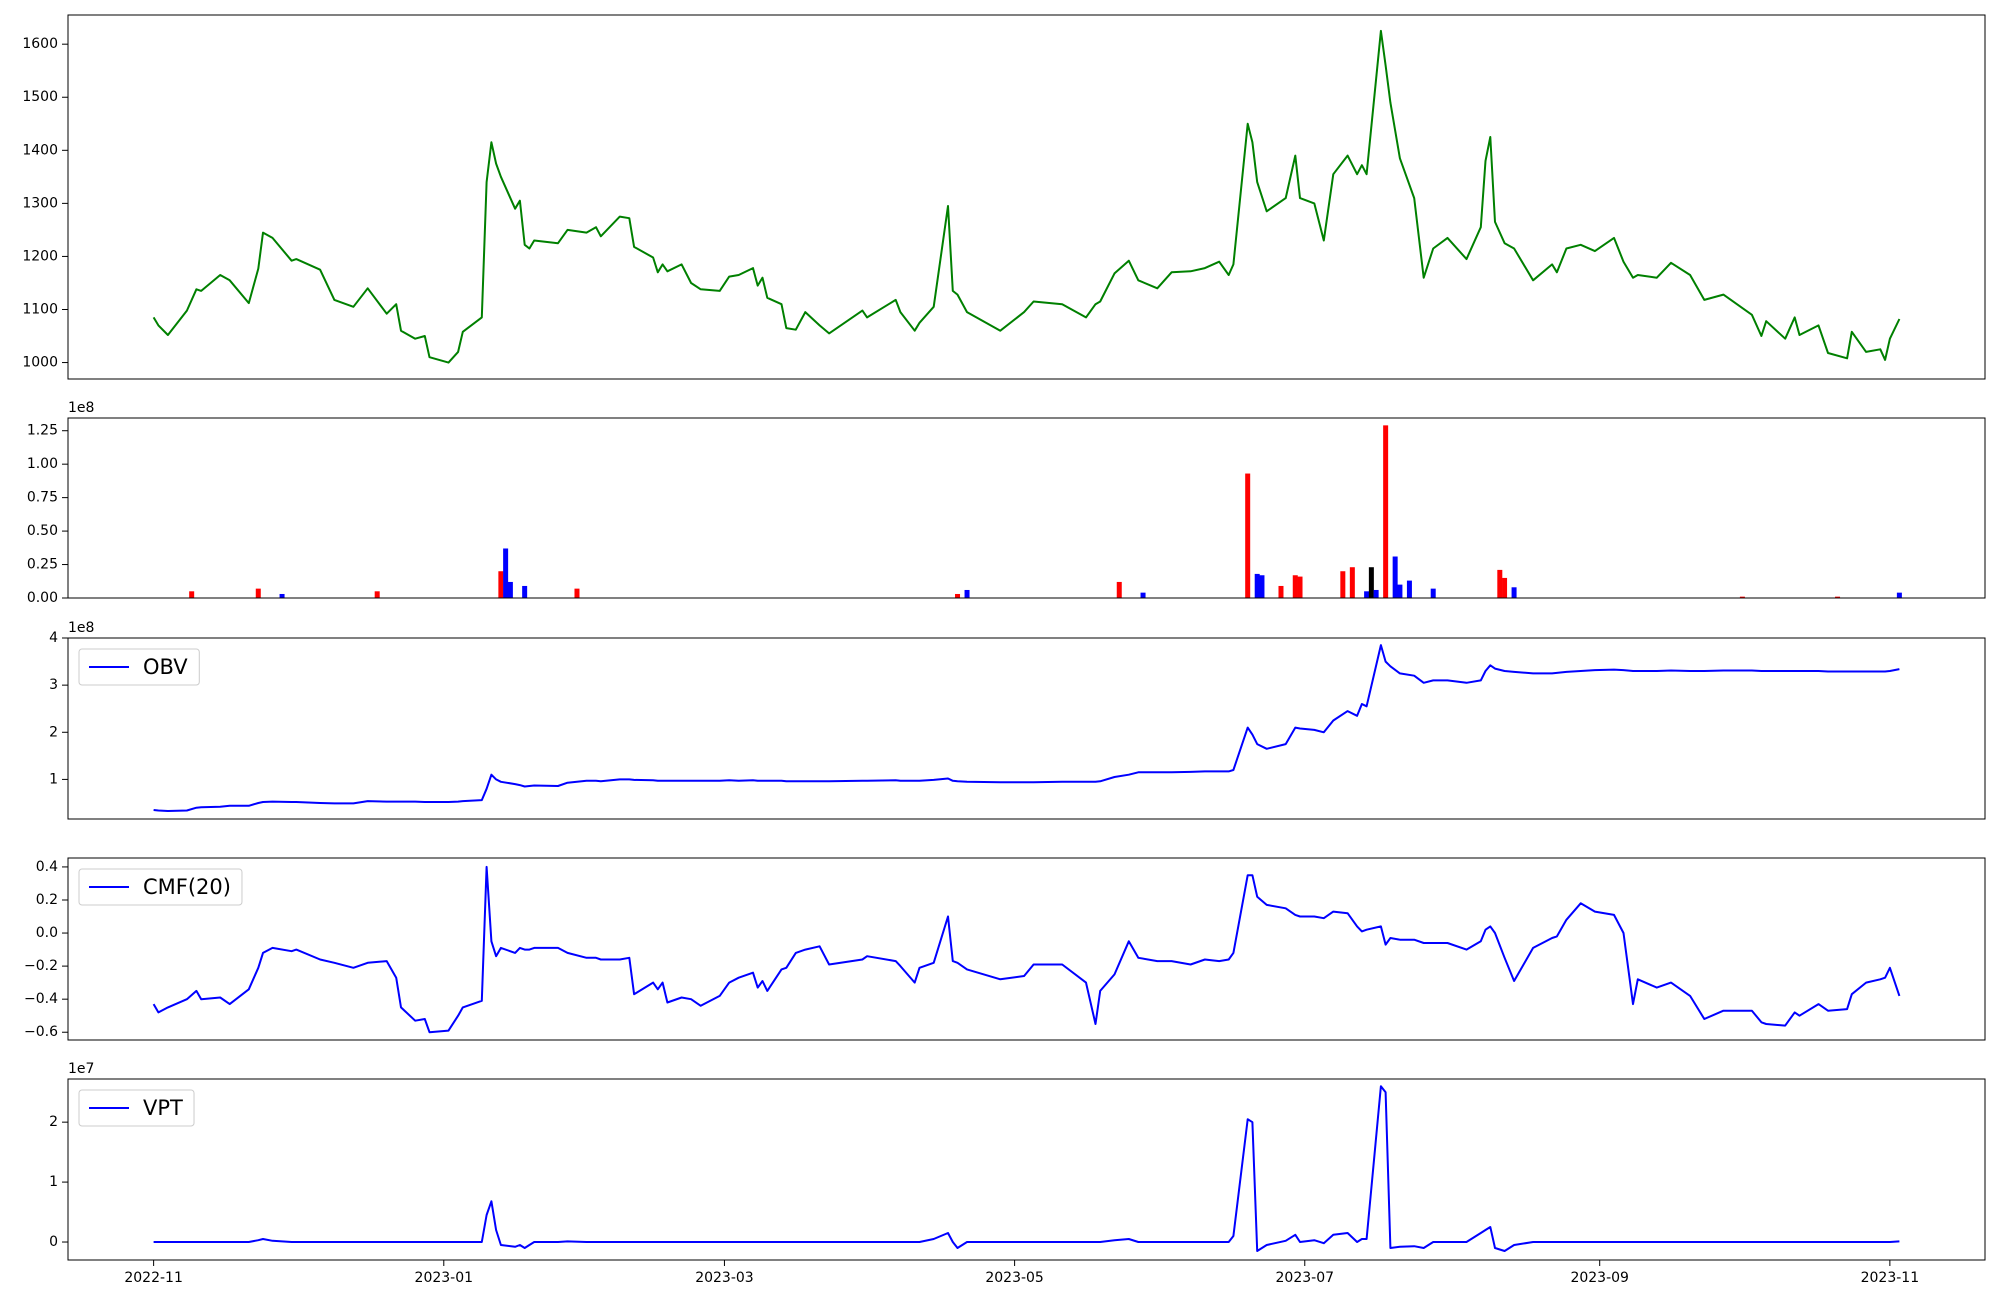 This screenshot has width=2000, height=1300. I want to click on panel: 1 2 3 4 1e8 OBV, so click(1017, 720).